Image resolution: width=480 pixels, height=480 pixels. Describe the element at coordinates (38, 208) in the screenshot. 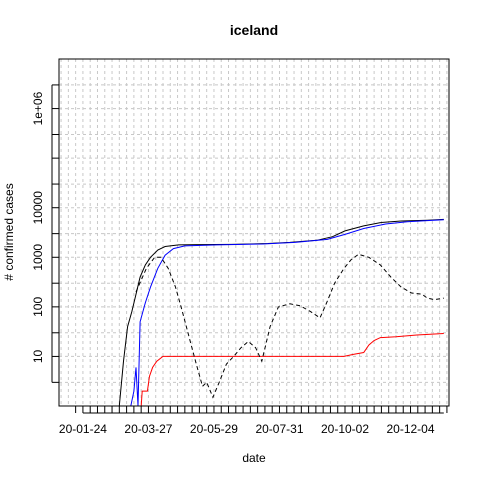

I see `y-tick-label: 10000` at that location.